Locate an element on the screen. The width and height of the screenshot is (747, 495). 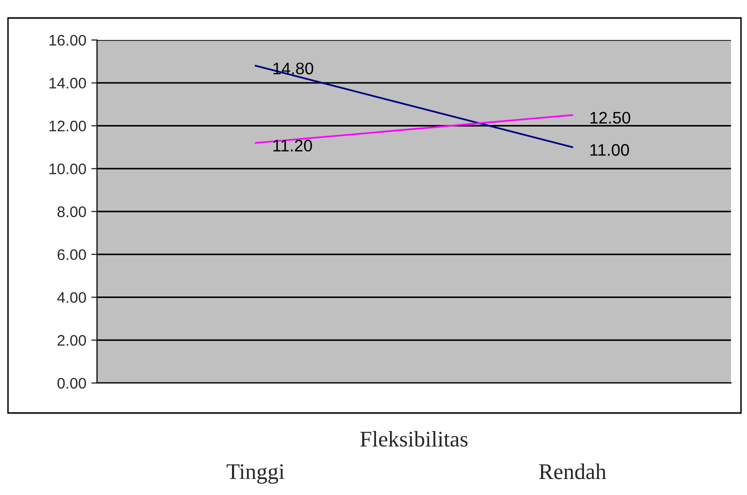
y-tick-label: 0.00 is located at coordinates (71, 383).